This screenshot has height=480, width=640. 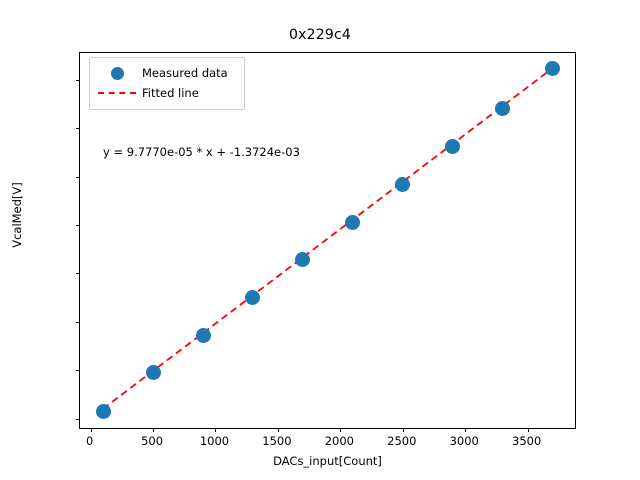 I want to click on chart-title: 0x229c4, so click(x=320, y=35).